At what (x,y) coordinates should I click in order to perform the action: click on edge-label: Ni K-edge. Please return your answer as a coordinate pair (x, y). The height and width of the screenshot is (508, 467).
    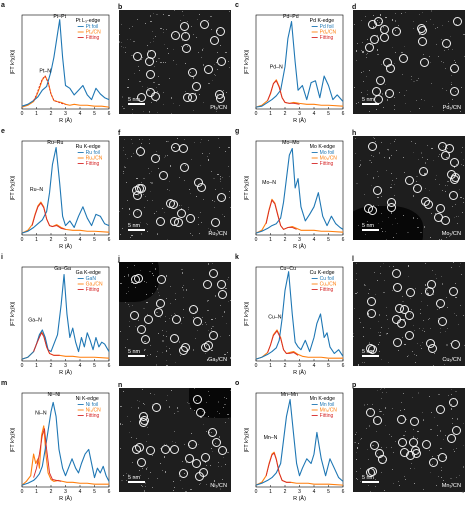
    Looking at the image, I should click on (87, 399).